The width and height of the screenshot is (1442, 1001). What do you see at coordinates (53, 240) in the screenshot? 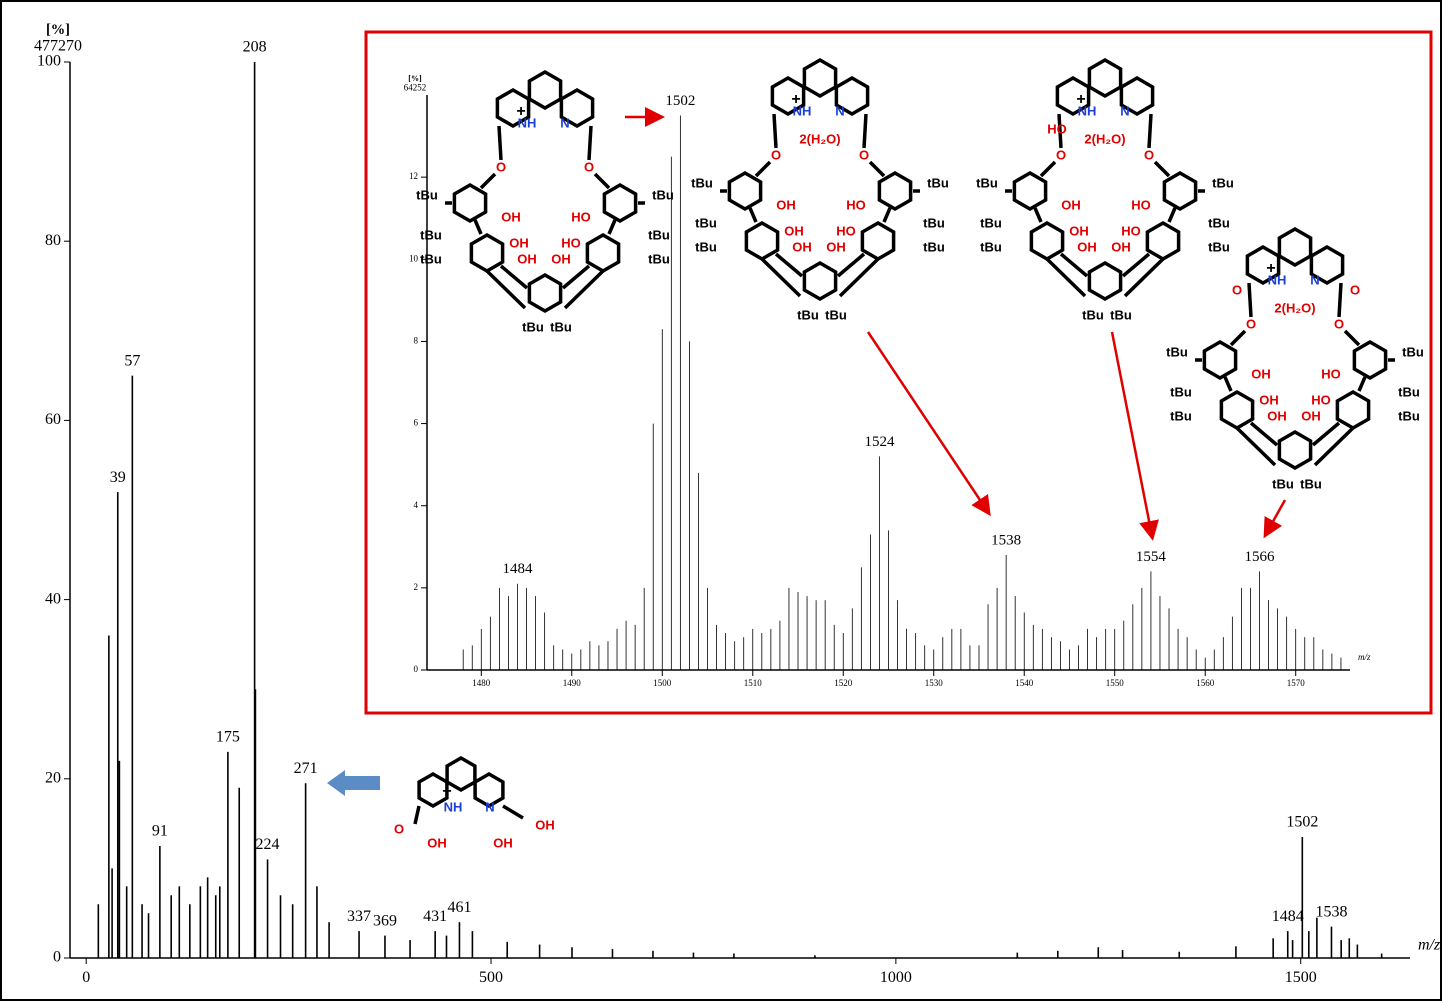
I see `y-tick-label: 80` at bounding box center [53, 240].